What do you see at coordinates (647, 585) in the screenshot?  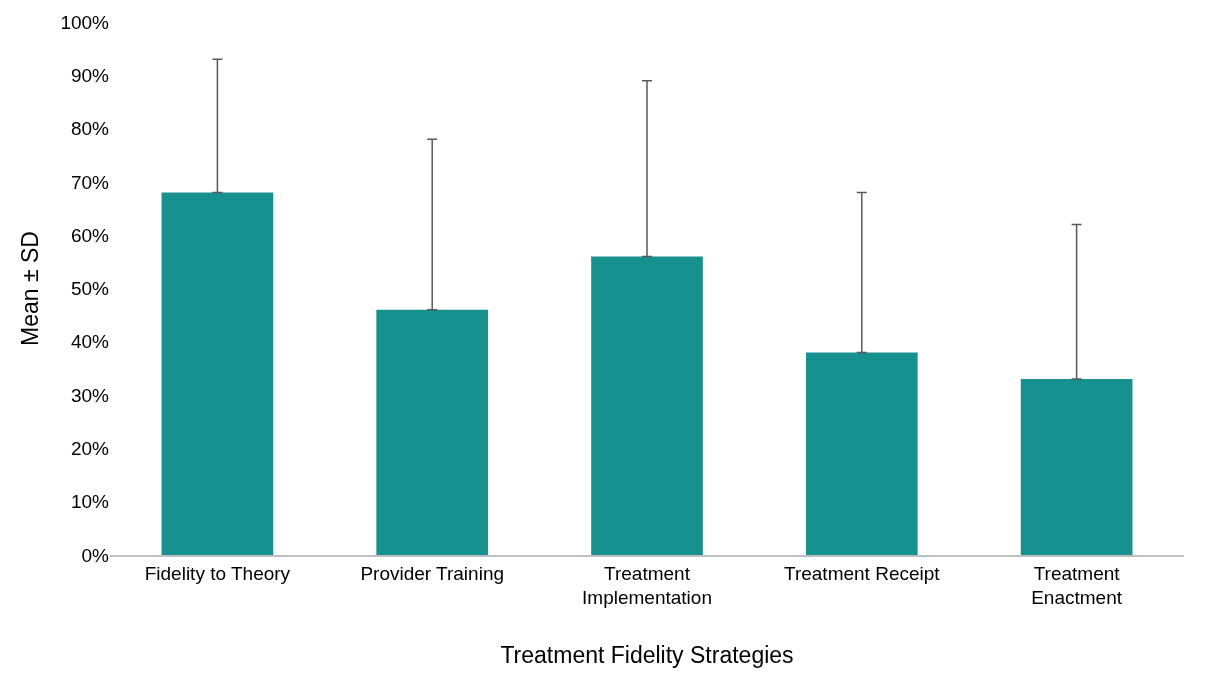 I see `x-tick-label: Treatment Implementation` at bounding box center [647, 585].